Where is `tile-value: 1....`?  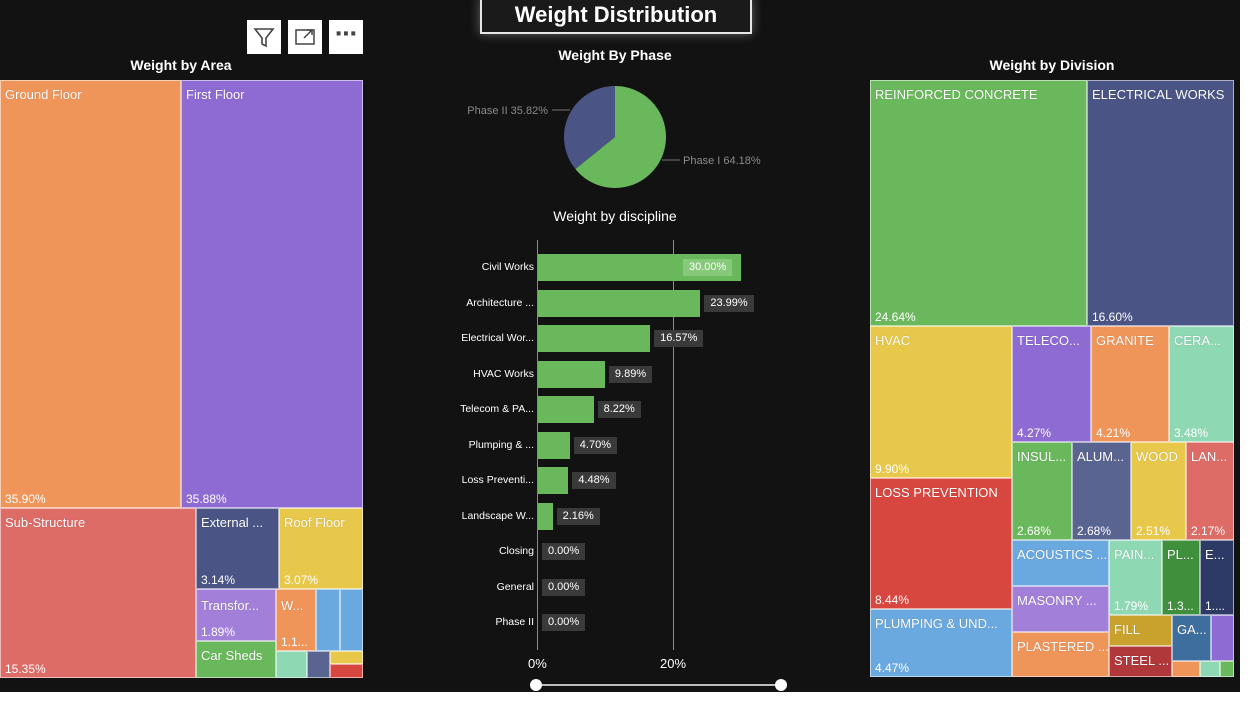
tile-value: 1.... is located at coordinates (1215, 606).